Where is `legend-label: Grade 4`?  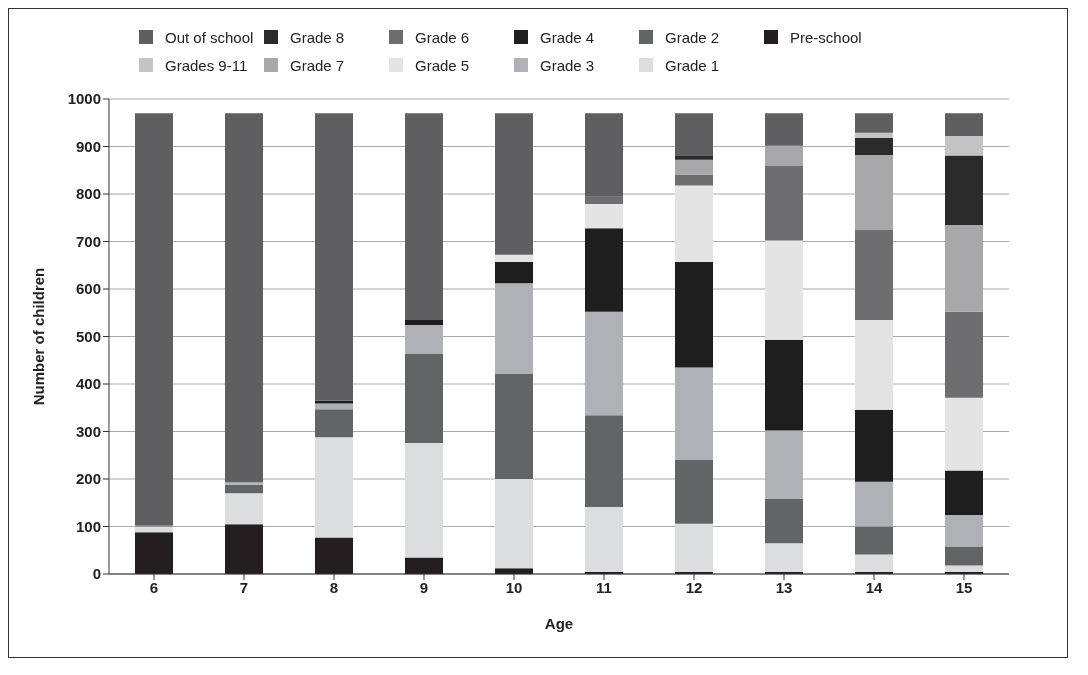
legend-label: Grade 4 is located at coordinates (567, 37).